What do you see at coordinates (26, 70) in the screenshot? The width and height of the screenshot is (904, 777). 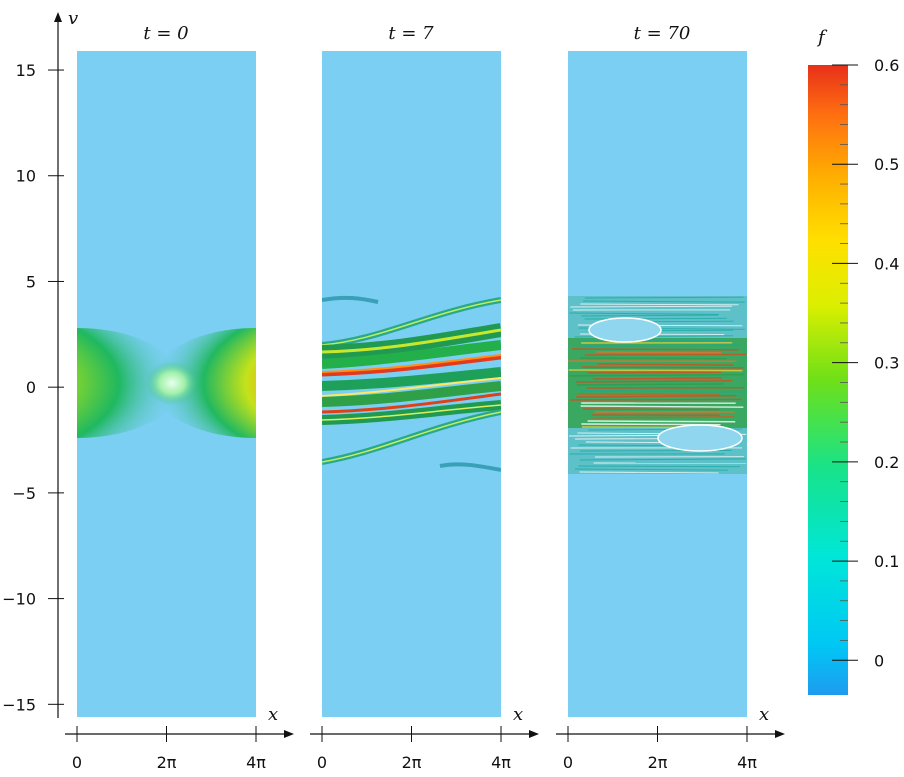 I see `y-tick-label: 15` at bounding box center [26, 70].